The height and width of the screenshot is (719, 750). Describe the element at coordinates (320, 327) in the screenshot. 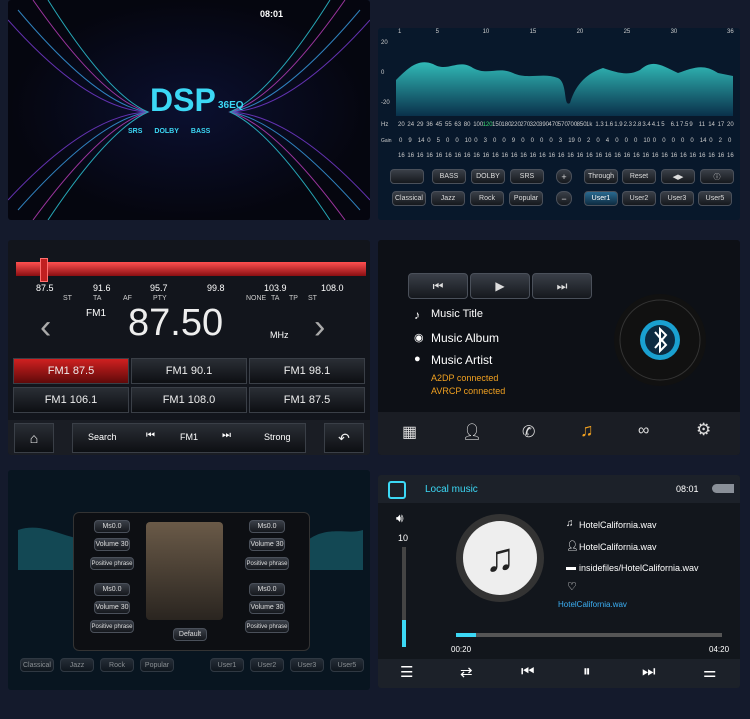

I see `next-arrow: ›` at that location.